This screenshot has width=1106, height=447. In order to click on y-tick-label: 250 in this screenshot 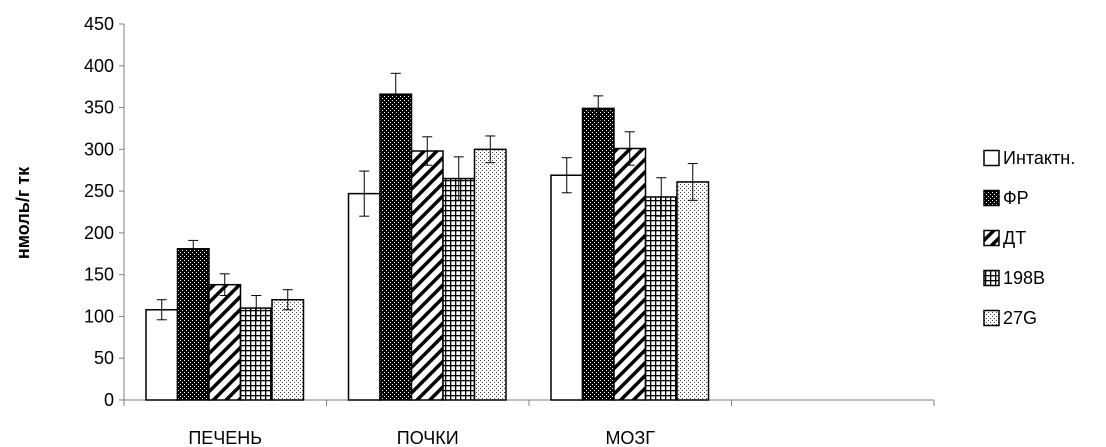, I will do `click(99, 191)`.